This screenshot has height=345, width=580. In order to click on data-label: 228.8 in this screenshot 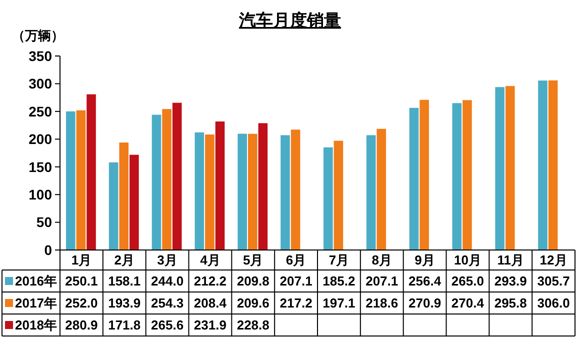, I will do `click(253, 325)`.